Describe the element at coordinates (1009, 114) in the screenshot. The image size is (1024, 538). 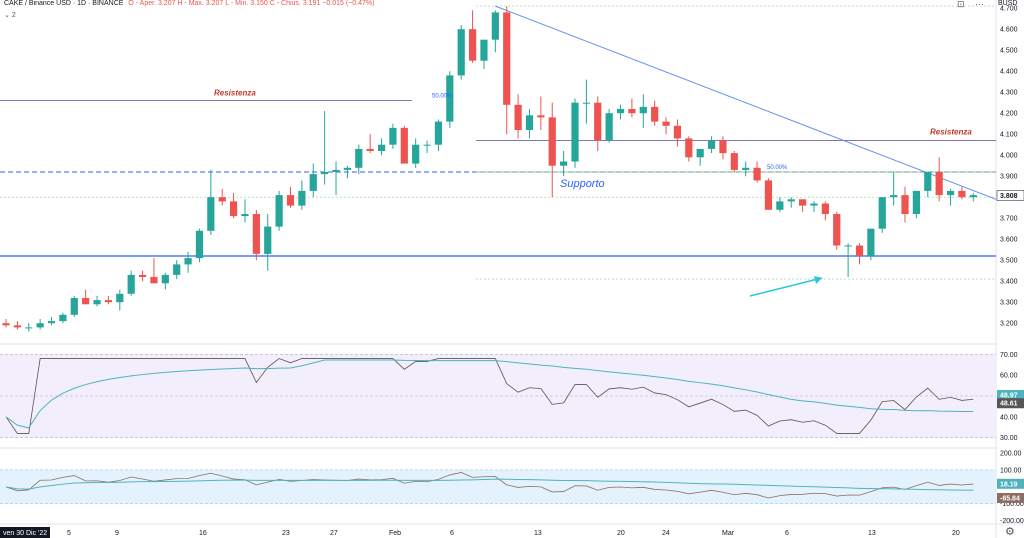
I see `price-tick-label: 4.200` at that location.